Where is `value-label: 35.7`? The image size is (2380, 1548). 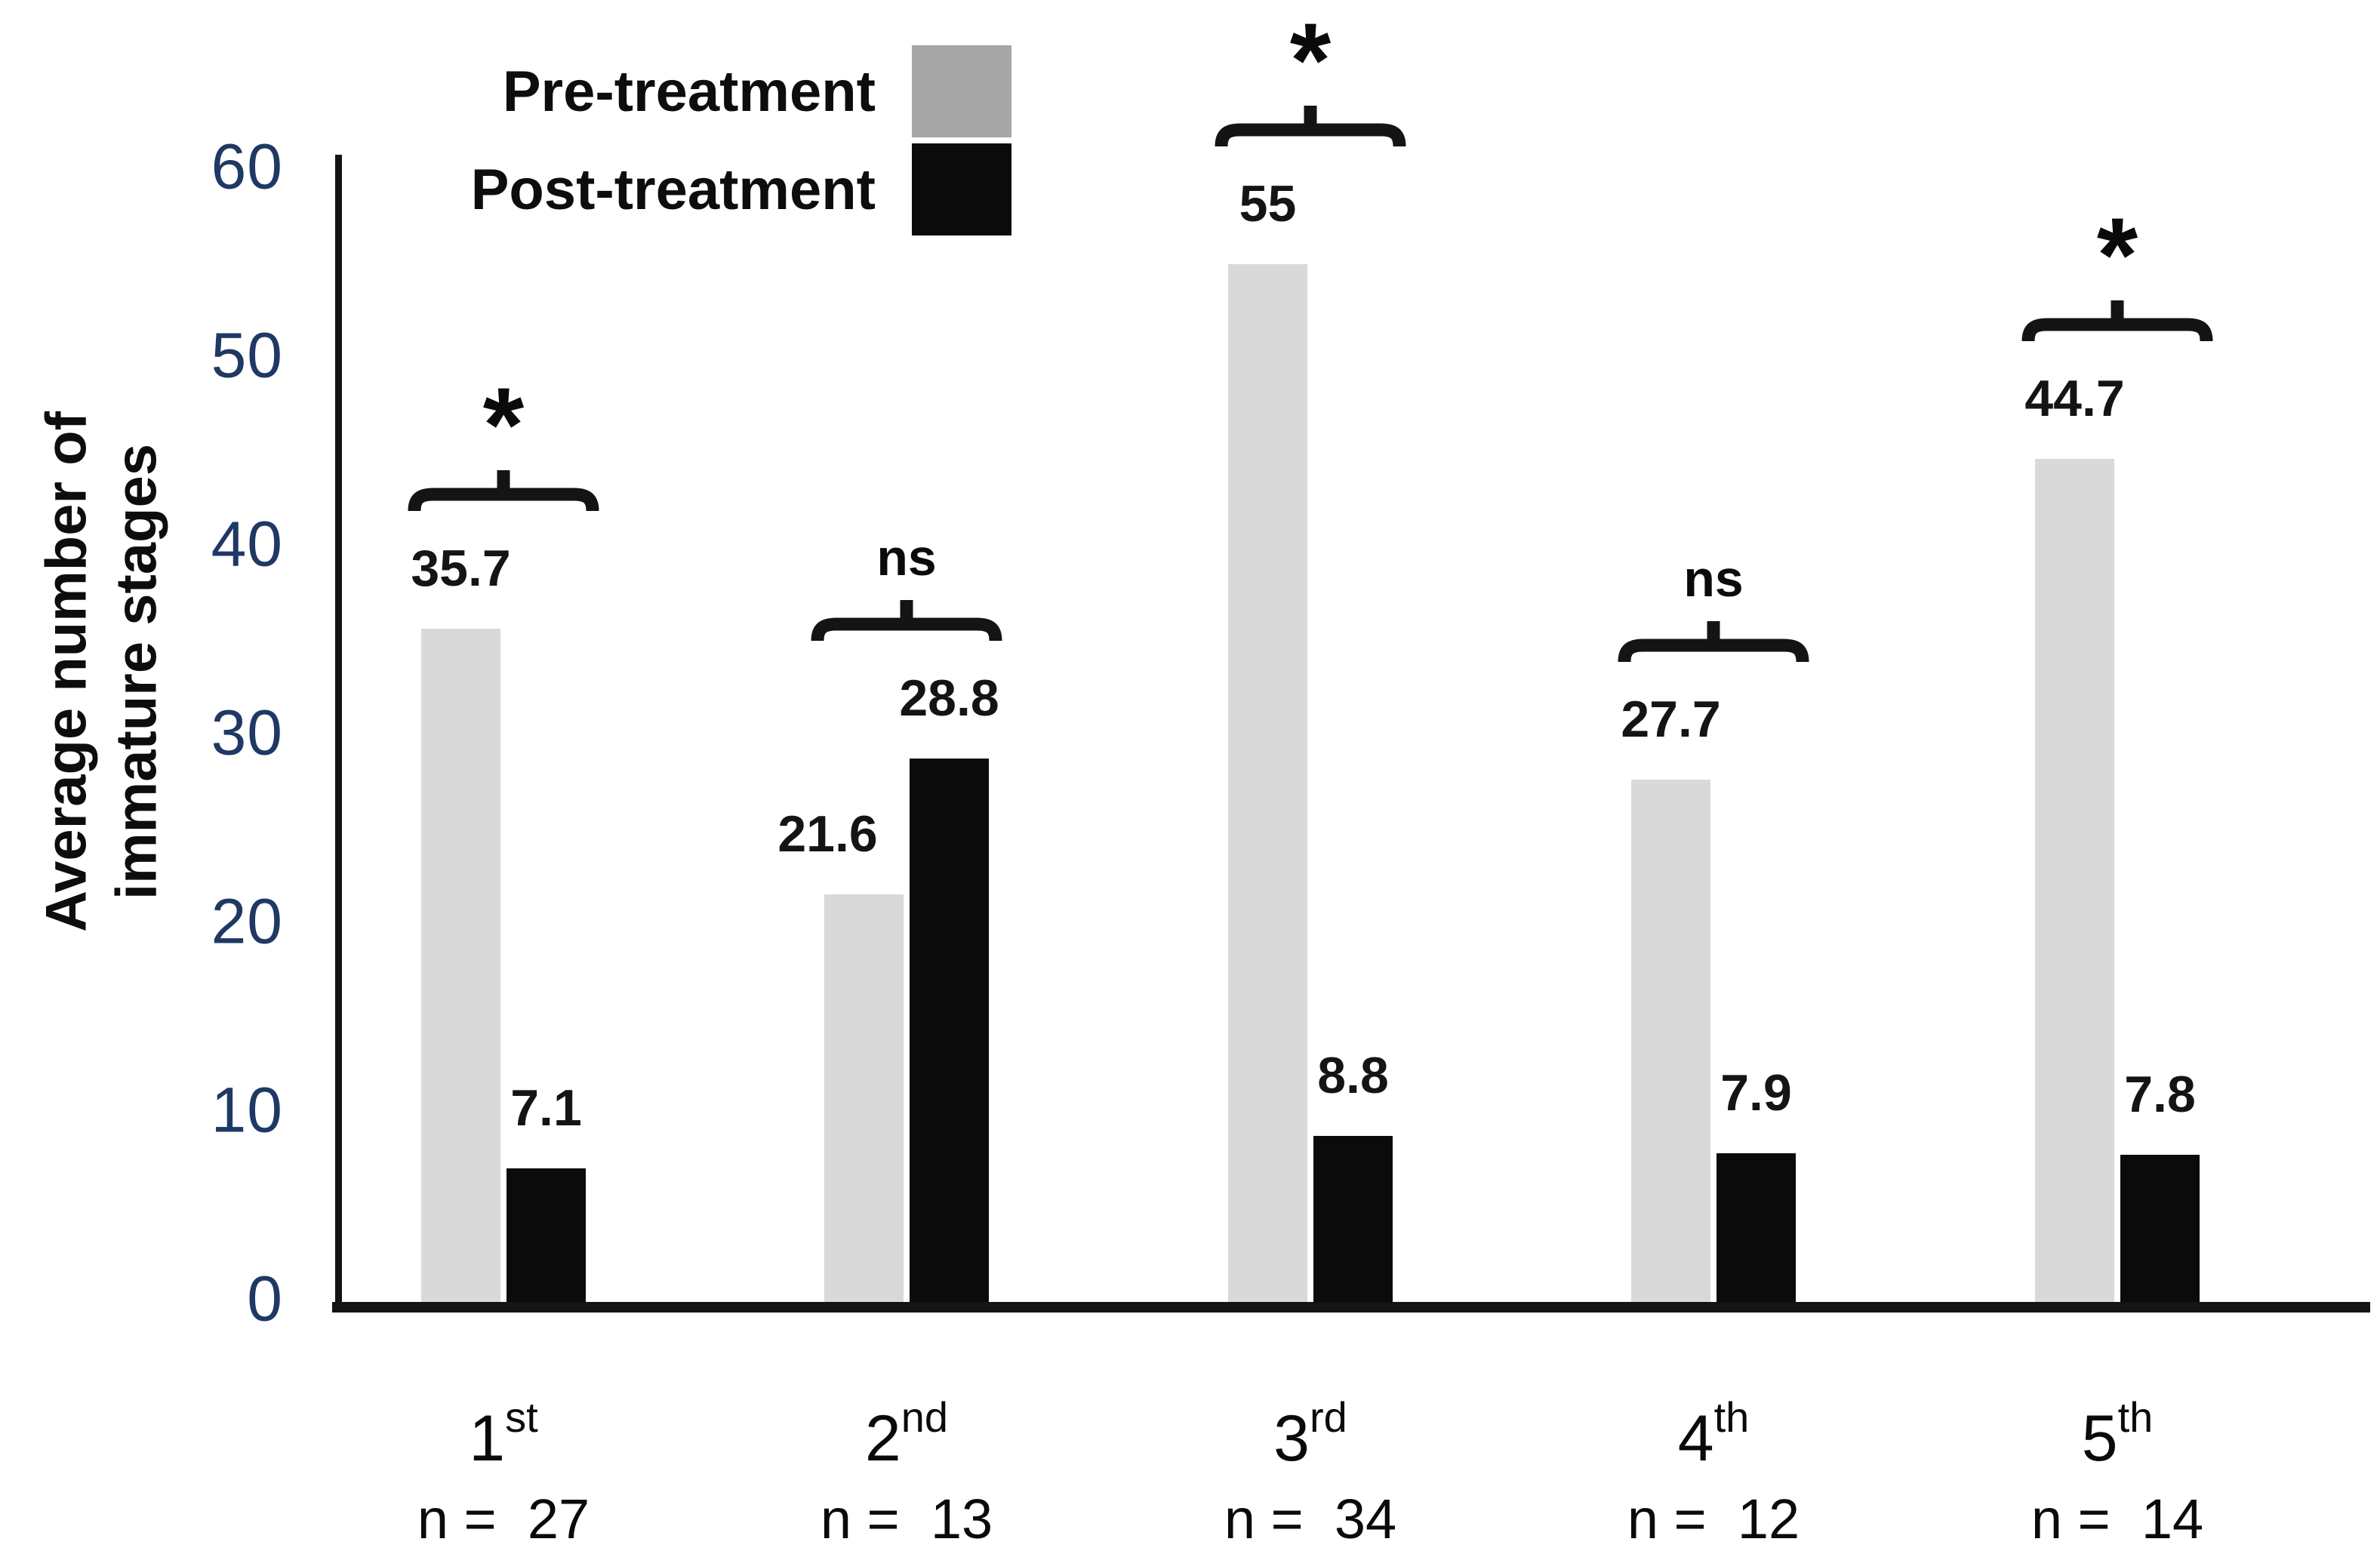 value-label: 35.7 is located at coordinates (461, 568).